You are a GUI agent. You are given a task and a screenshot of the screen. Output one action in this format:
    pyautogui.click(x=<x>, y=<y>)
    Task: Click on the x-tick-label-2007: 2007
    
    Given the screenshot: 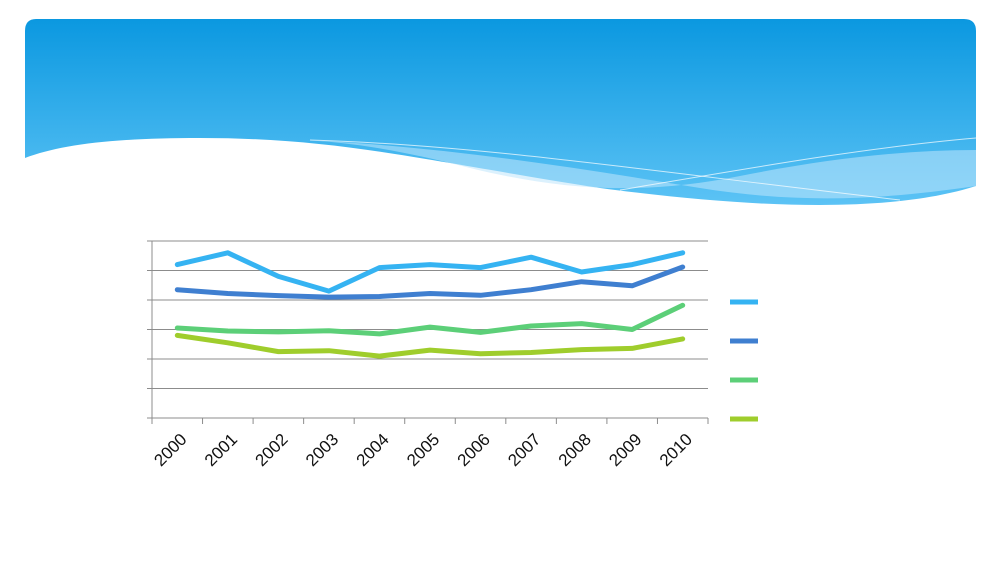 What is the action you would take?
    pyautogui.click(x=524, y=450)
    